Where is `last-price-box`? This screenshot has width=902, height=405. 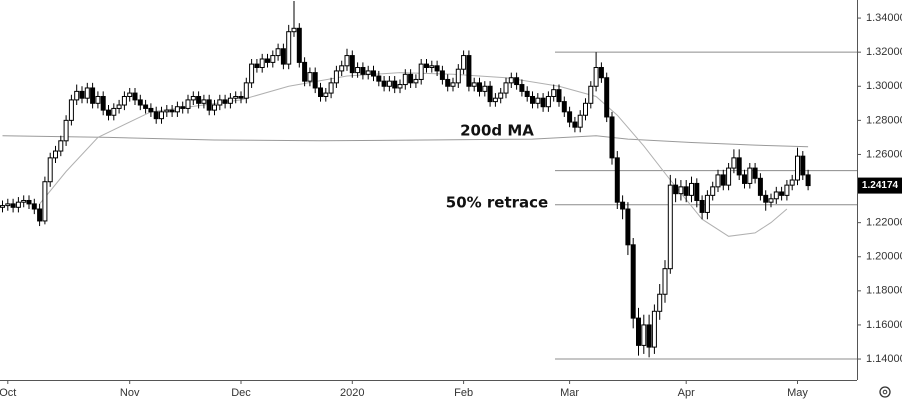 last-price-box is located at coordinates (880, 185).